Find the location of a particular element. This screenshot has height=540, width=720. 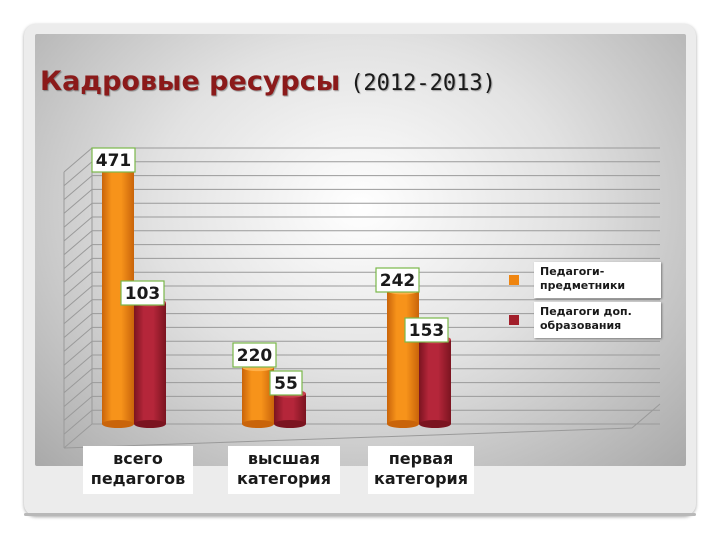

data-label: 471 is located at coordinates (114, 161).